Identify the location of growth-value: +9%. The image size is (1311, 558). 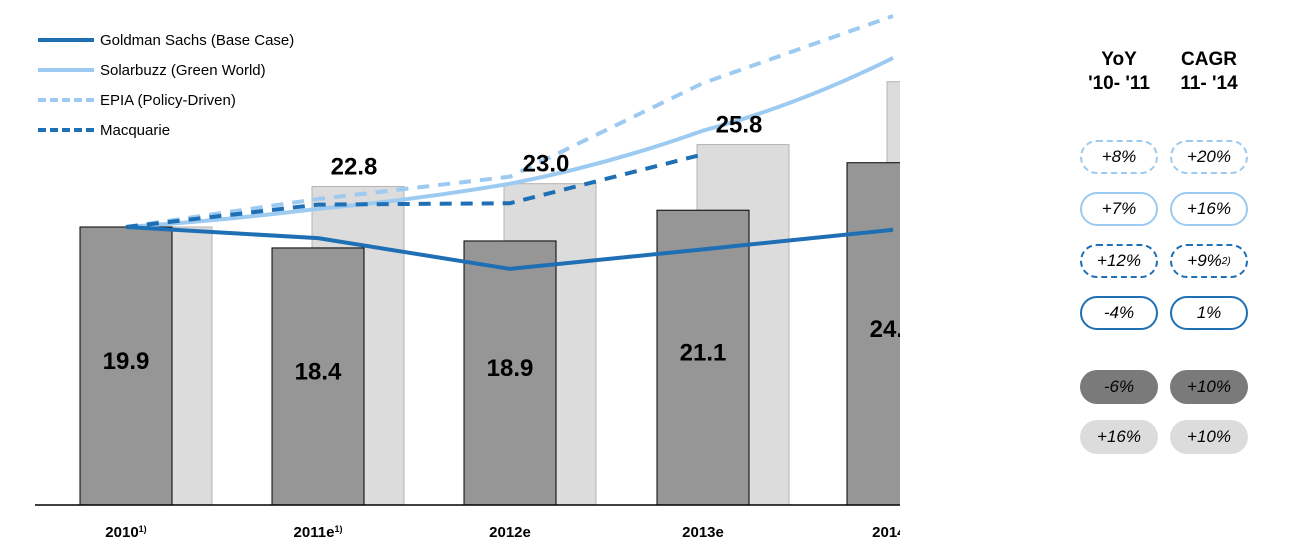
(1204, 260).